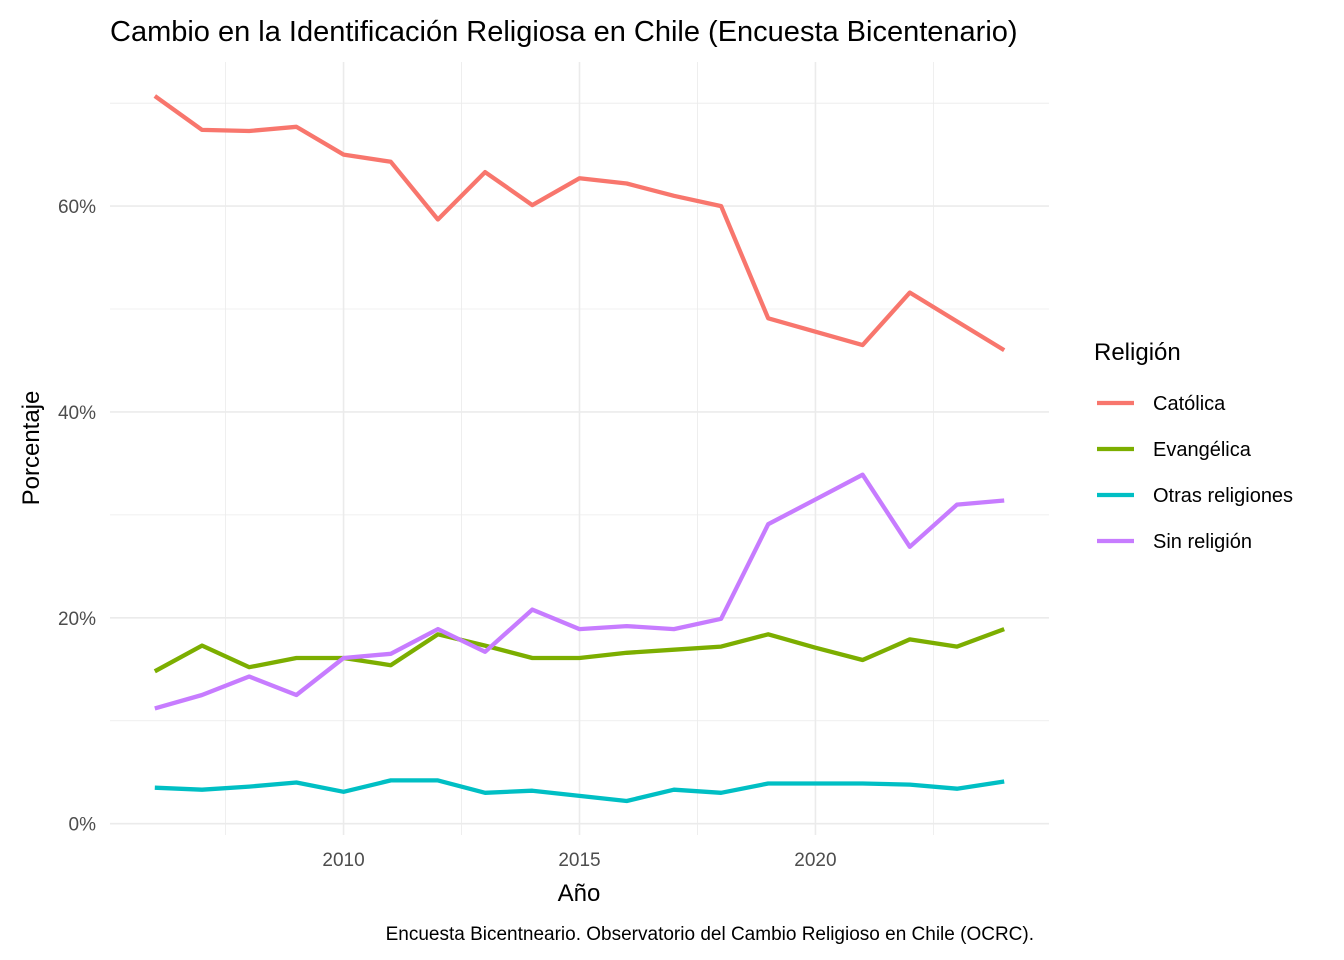 Image resolution: width=1344 pixels, height=960 pixels. What do you see at coordinates (579, 650) in the screenshot?
I see `series-line-evangelica` at bounding box center [579, 650].